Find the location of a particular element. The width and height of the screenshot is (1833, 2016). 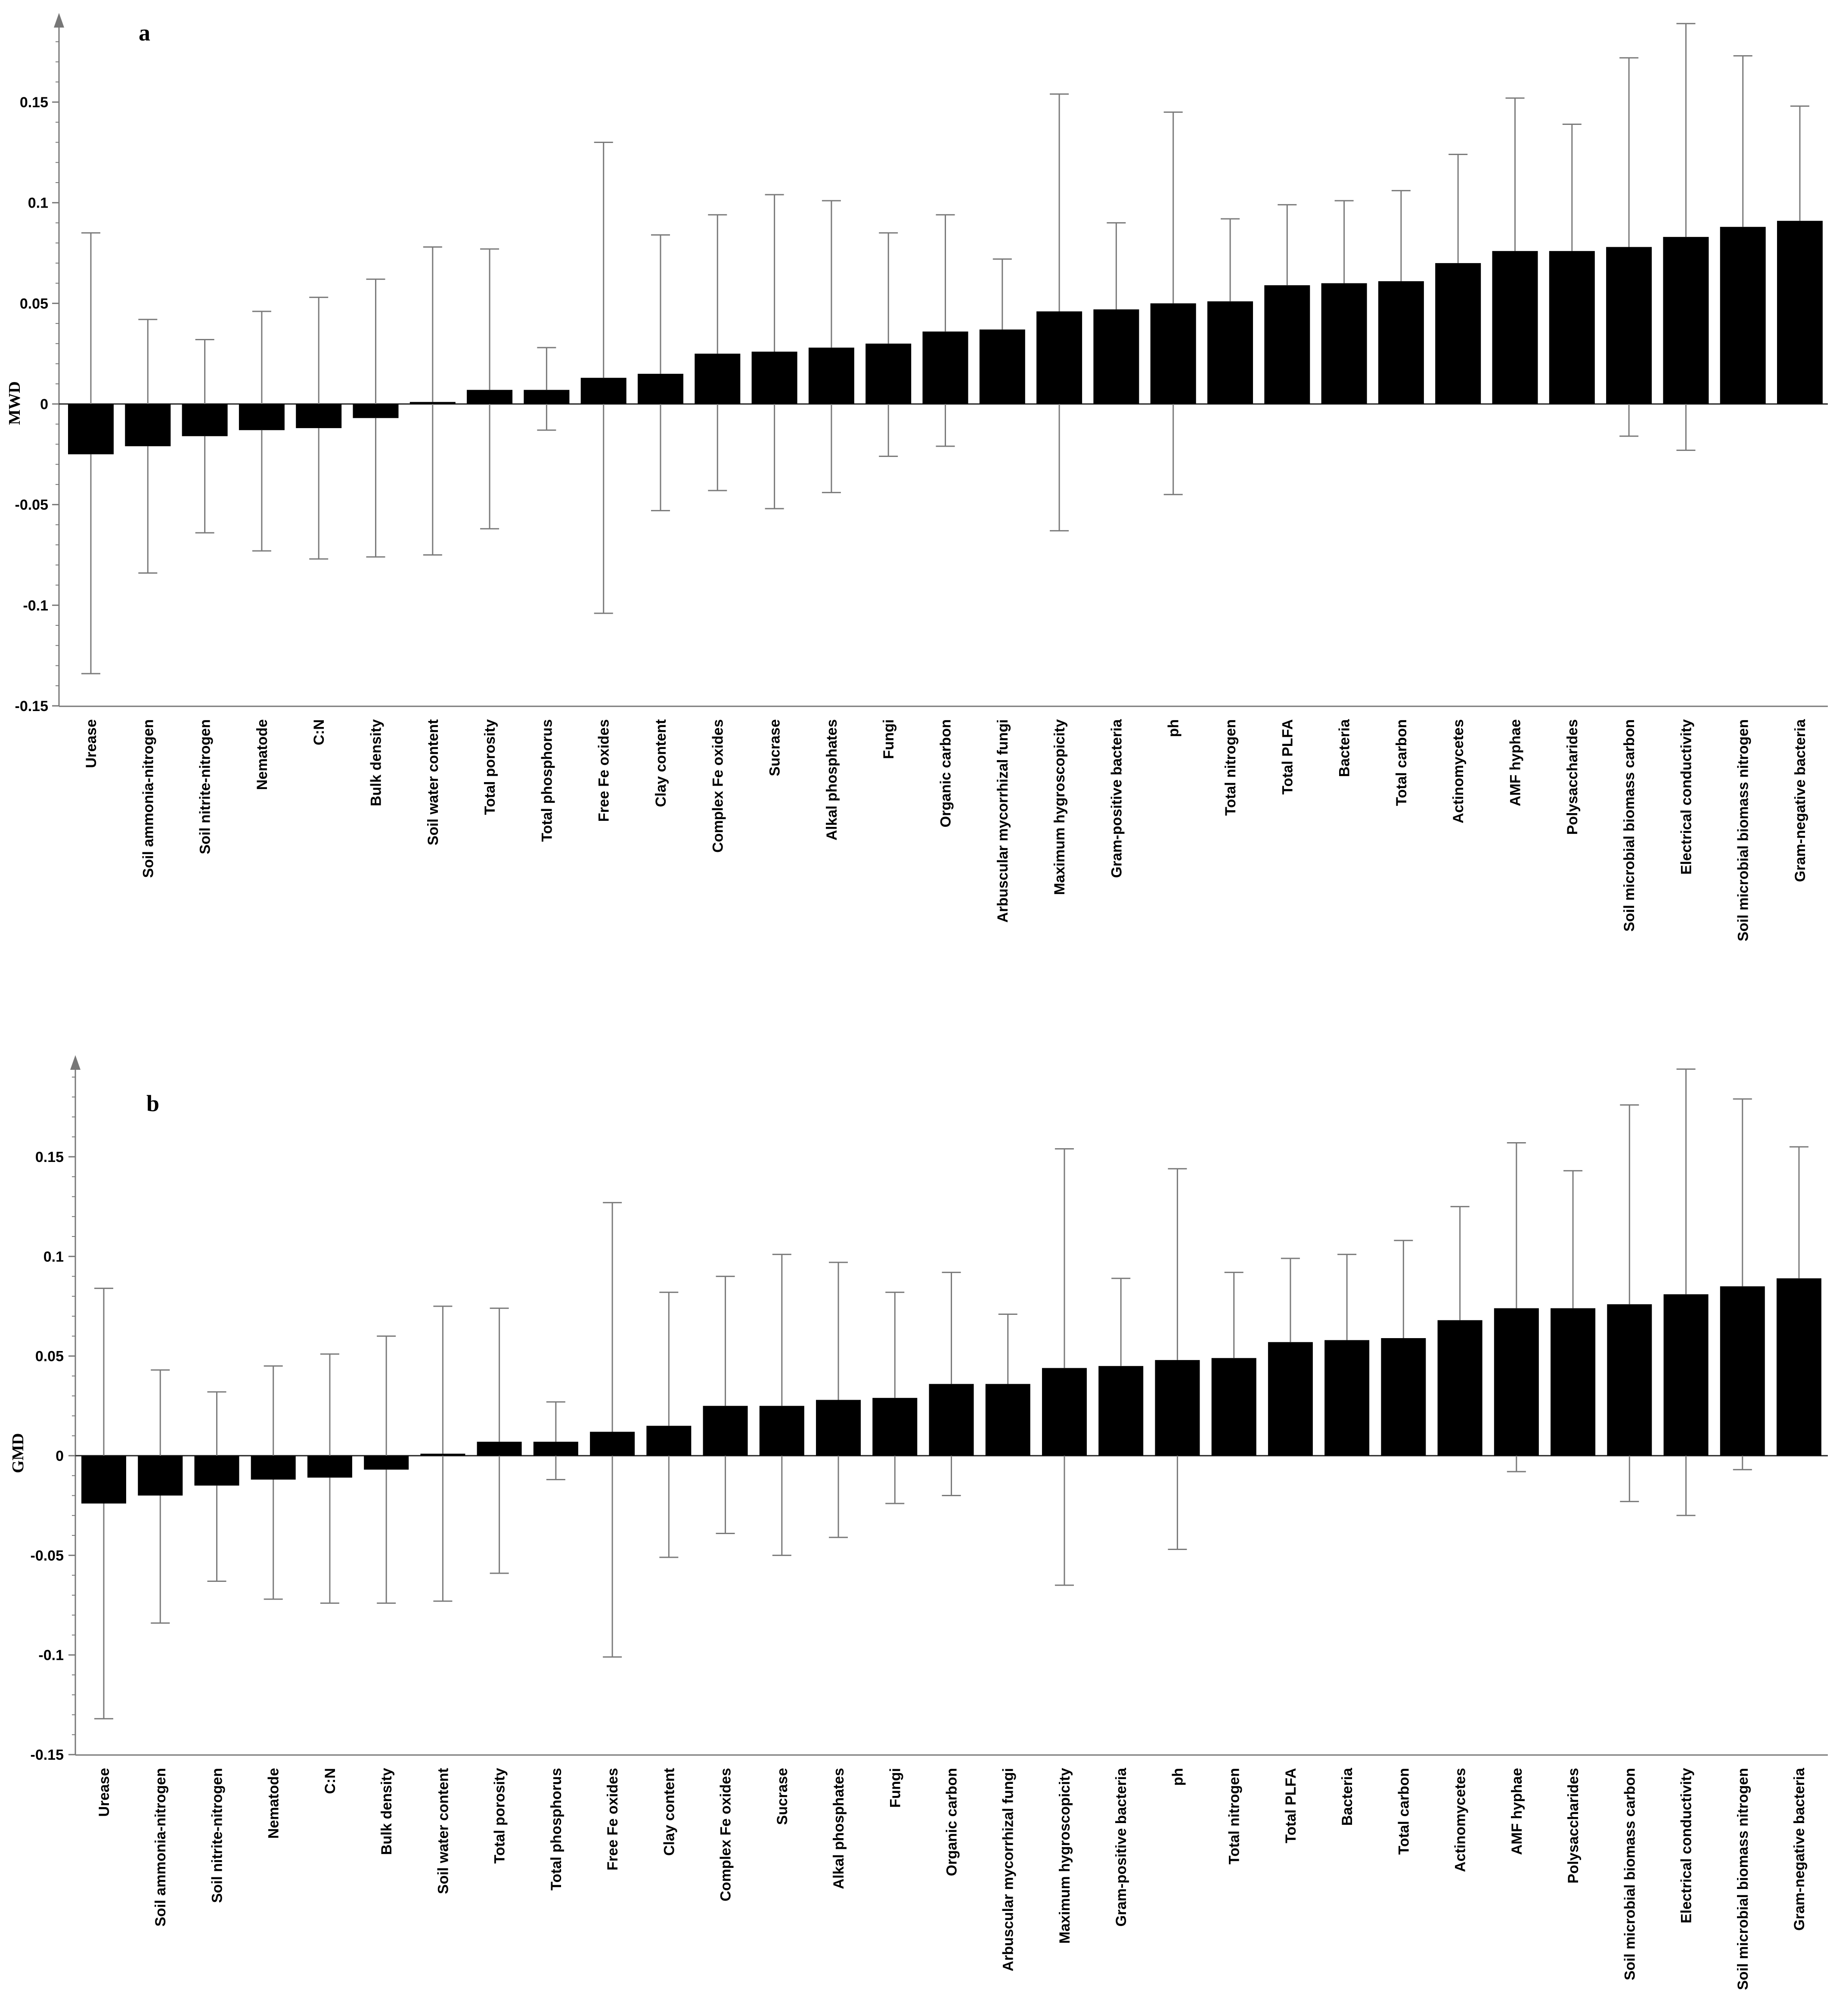

x-tick-label: Total PLFA is located at coordinates (1287, 757).